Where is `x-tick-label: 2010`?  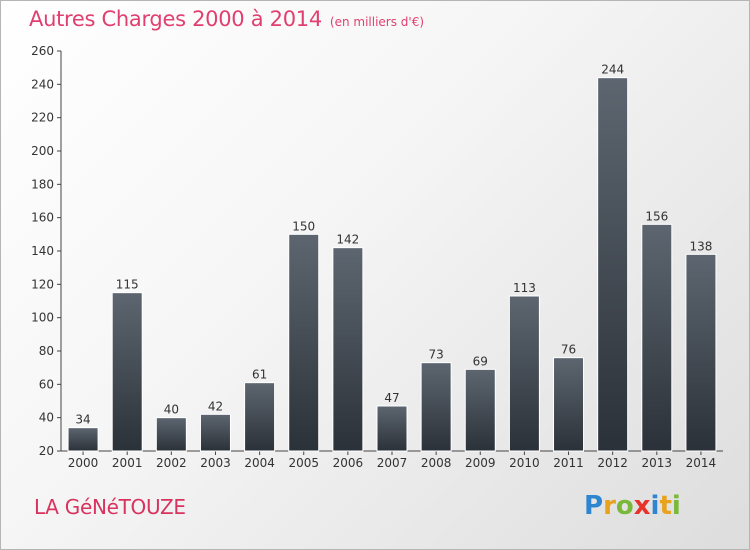 x-tick-label: 2010 is located at coordinates (524, 463).